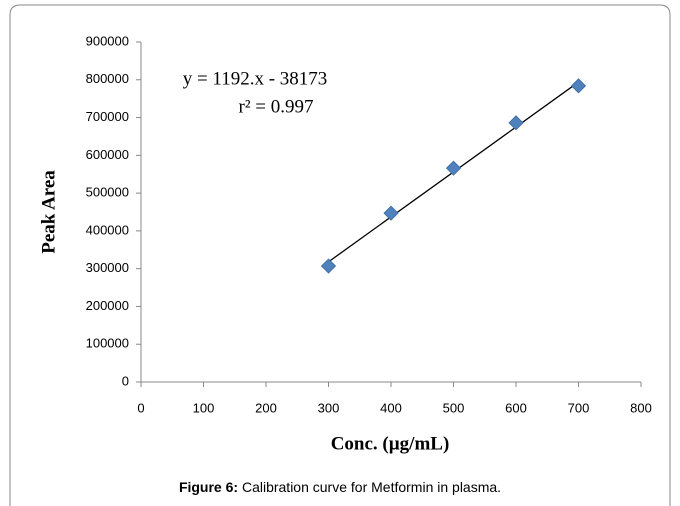  Describe the element at coordinates (516, 407) in the screenshot. I see `x-tick-label: 600` at that location.